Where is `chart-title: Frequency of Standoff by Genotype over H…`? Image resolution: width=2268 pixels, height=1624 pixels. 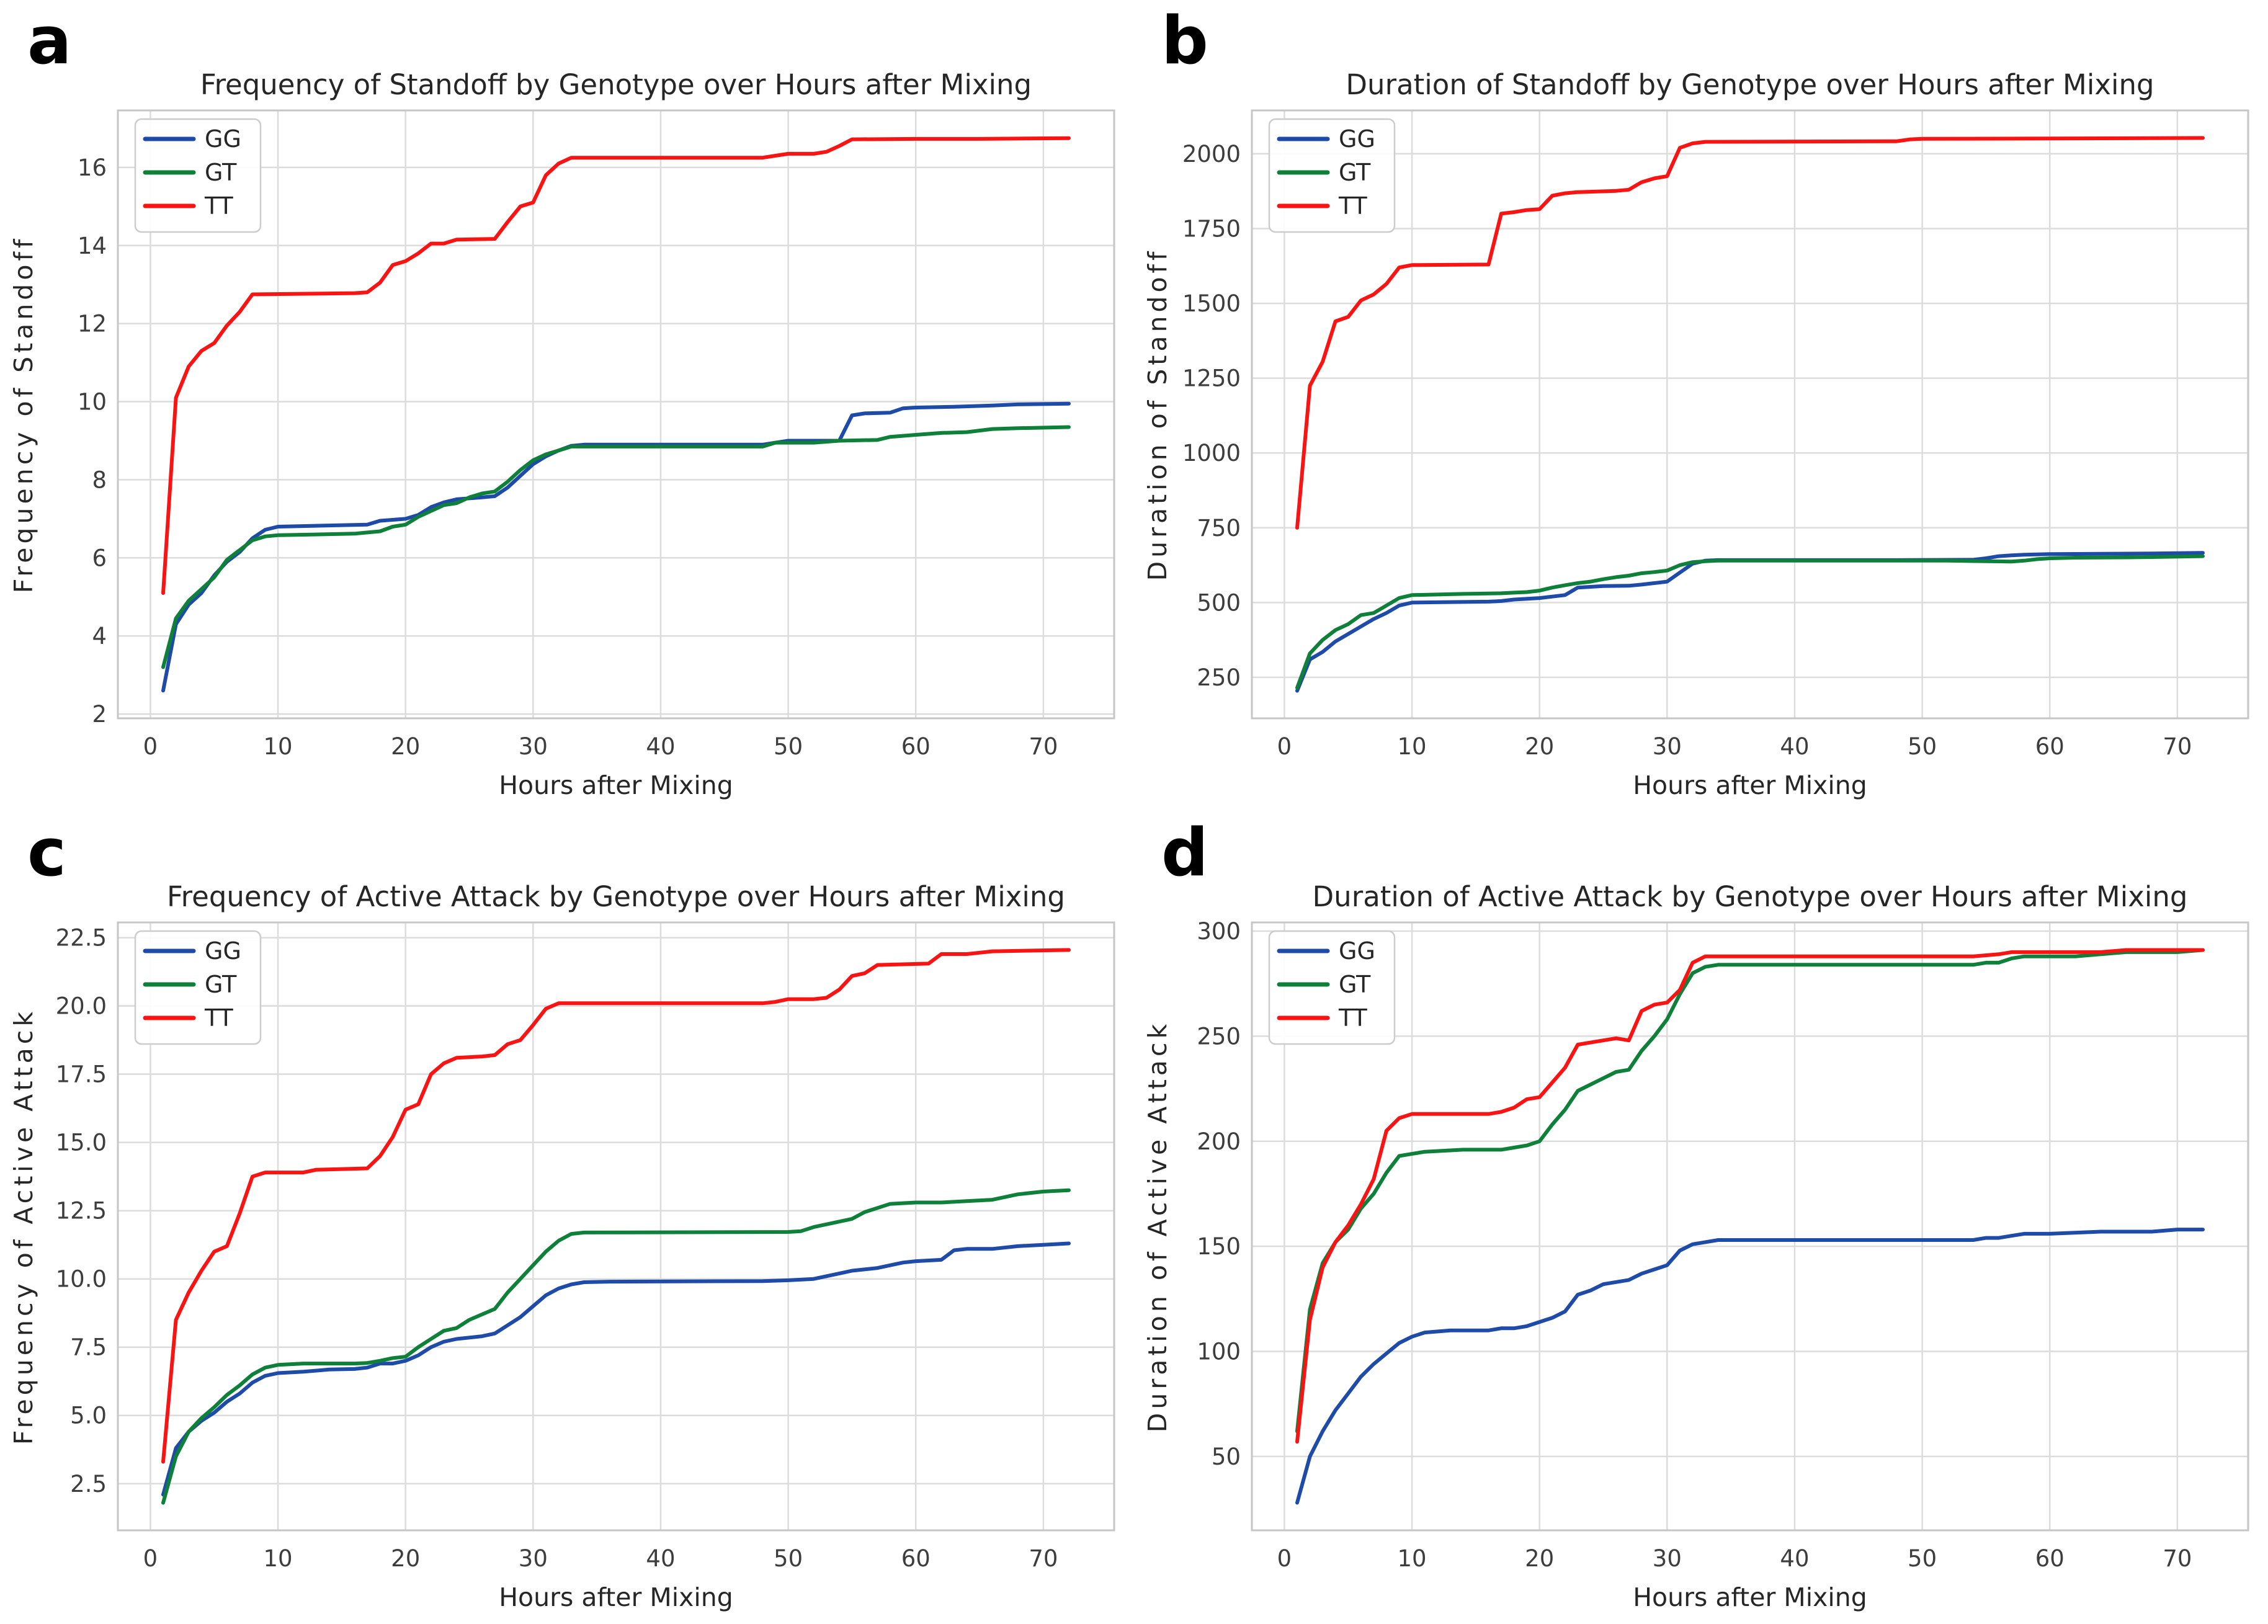 chart-title: Frequency of Standoff by Genotype over H… is located at coordinates (616, 84).